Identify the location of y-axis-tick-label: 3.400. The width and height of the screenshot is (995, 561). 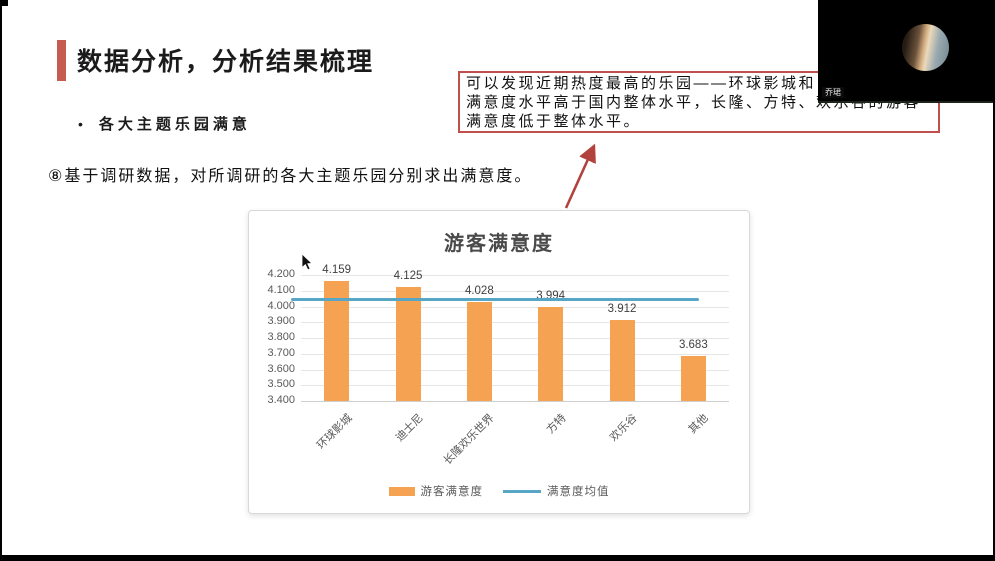
(281, 400).